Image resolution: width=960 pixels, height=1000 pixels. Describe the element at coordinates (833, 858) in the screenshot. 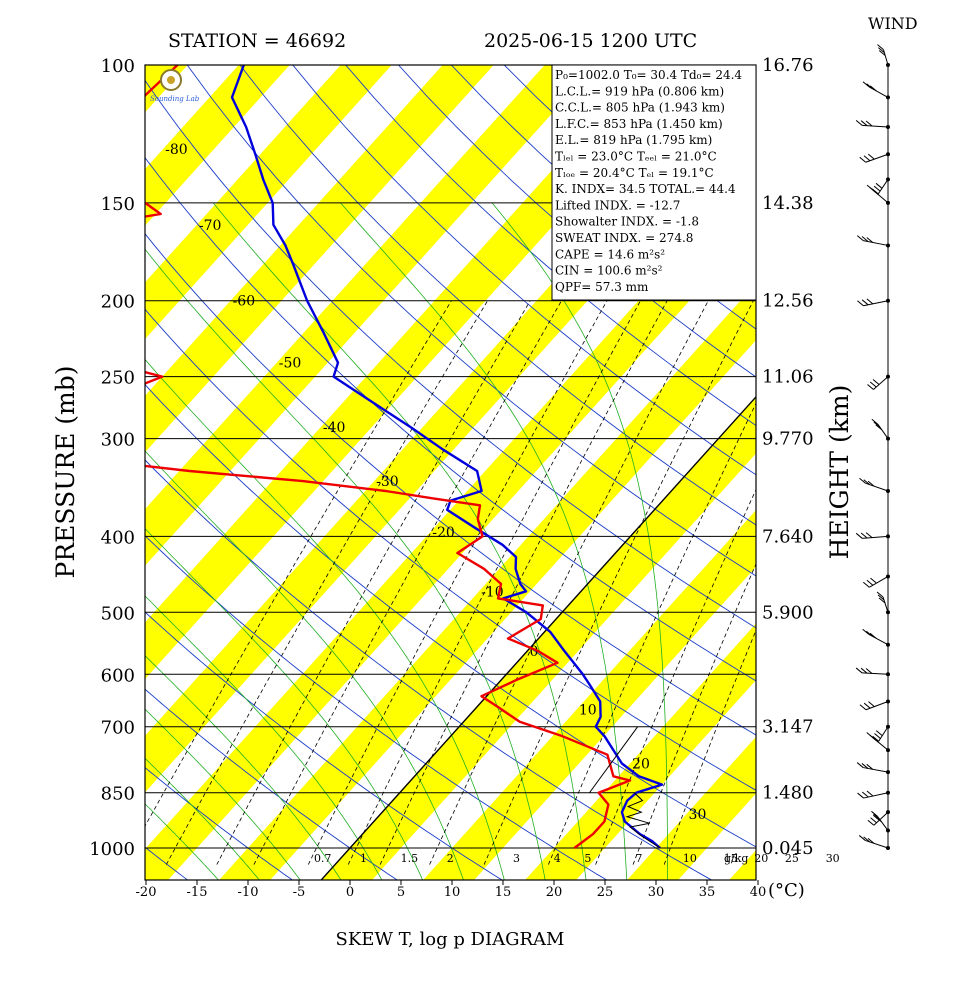

I see `mixing-ratio-label: 30` at that location.